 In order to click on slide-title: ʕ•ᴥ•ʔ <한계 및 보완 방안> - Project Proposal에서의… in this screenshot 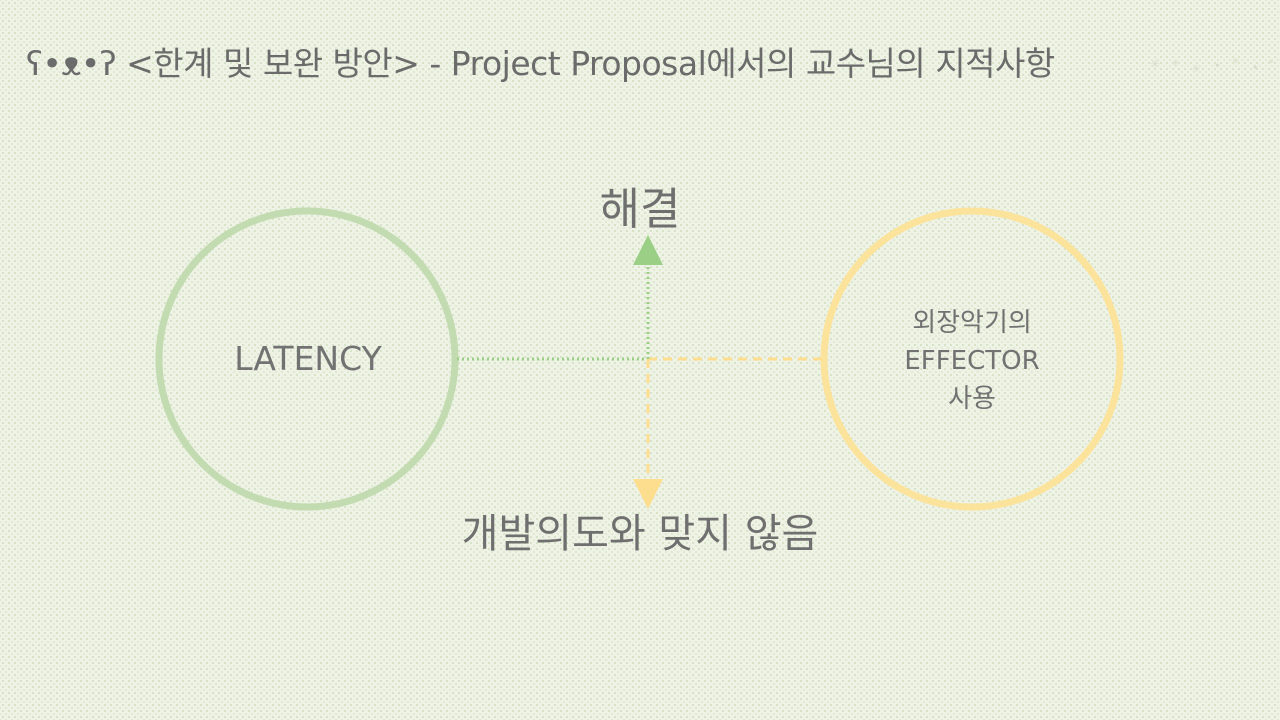, I will do `click(540, 63)`.